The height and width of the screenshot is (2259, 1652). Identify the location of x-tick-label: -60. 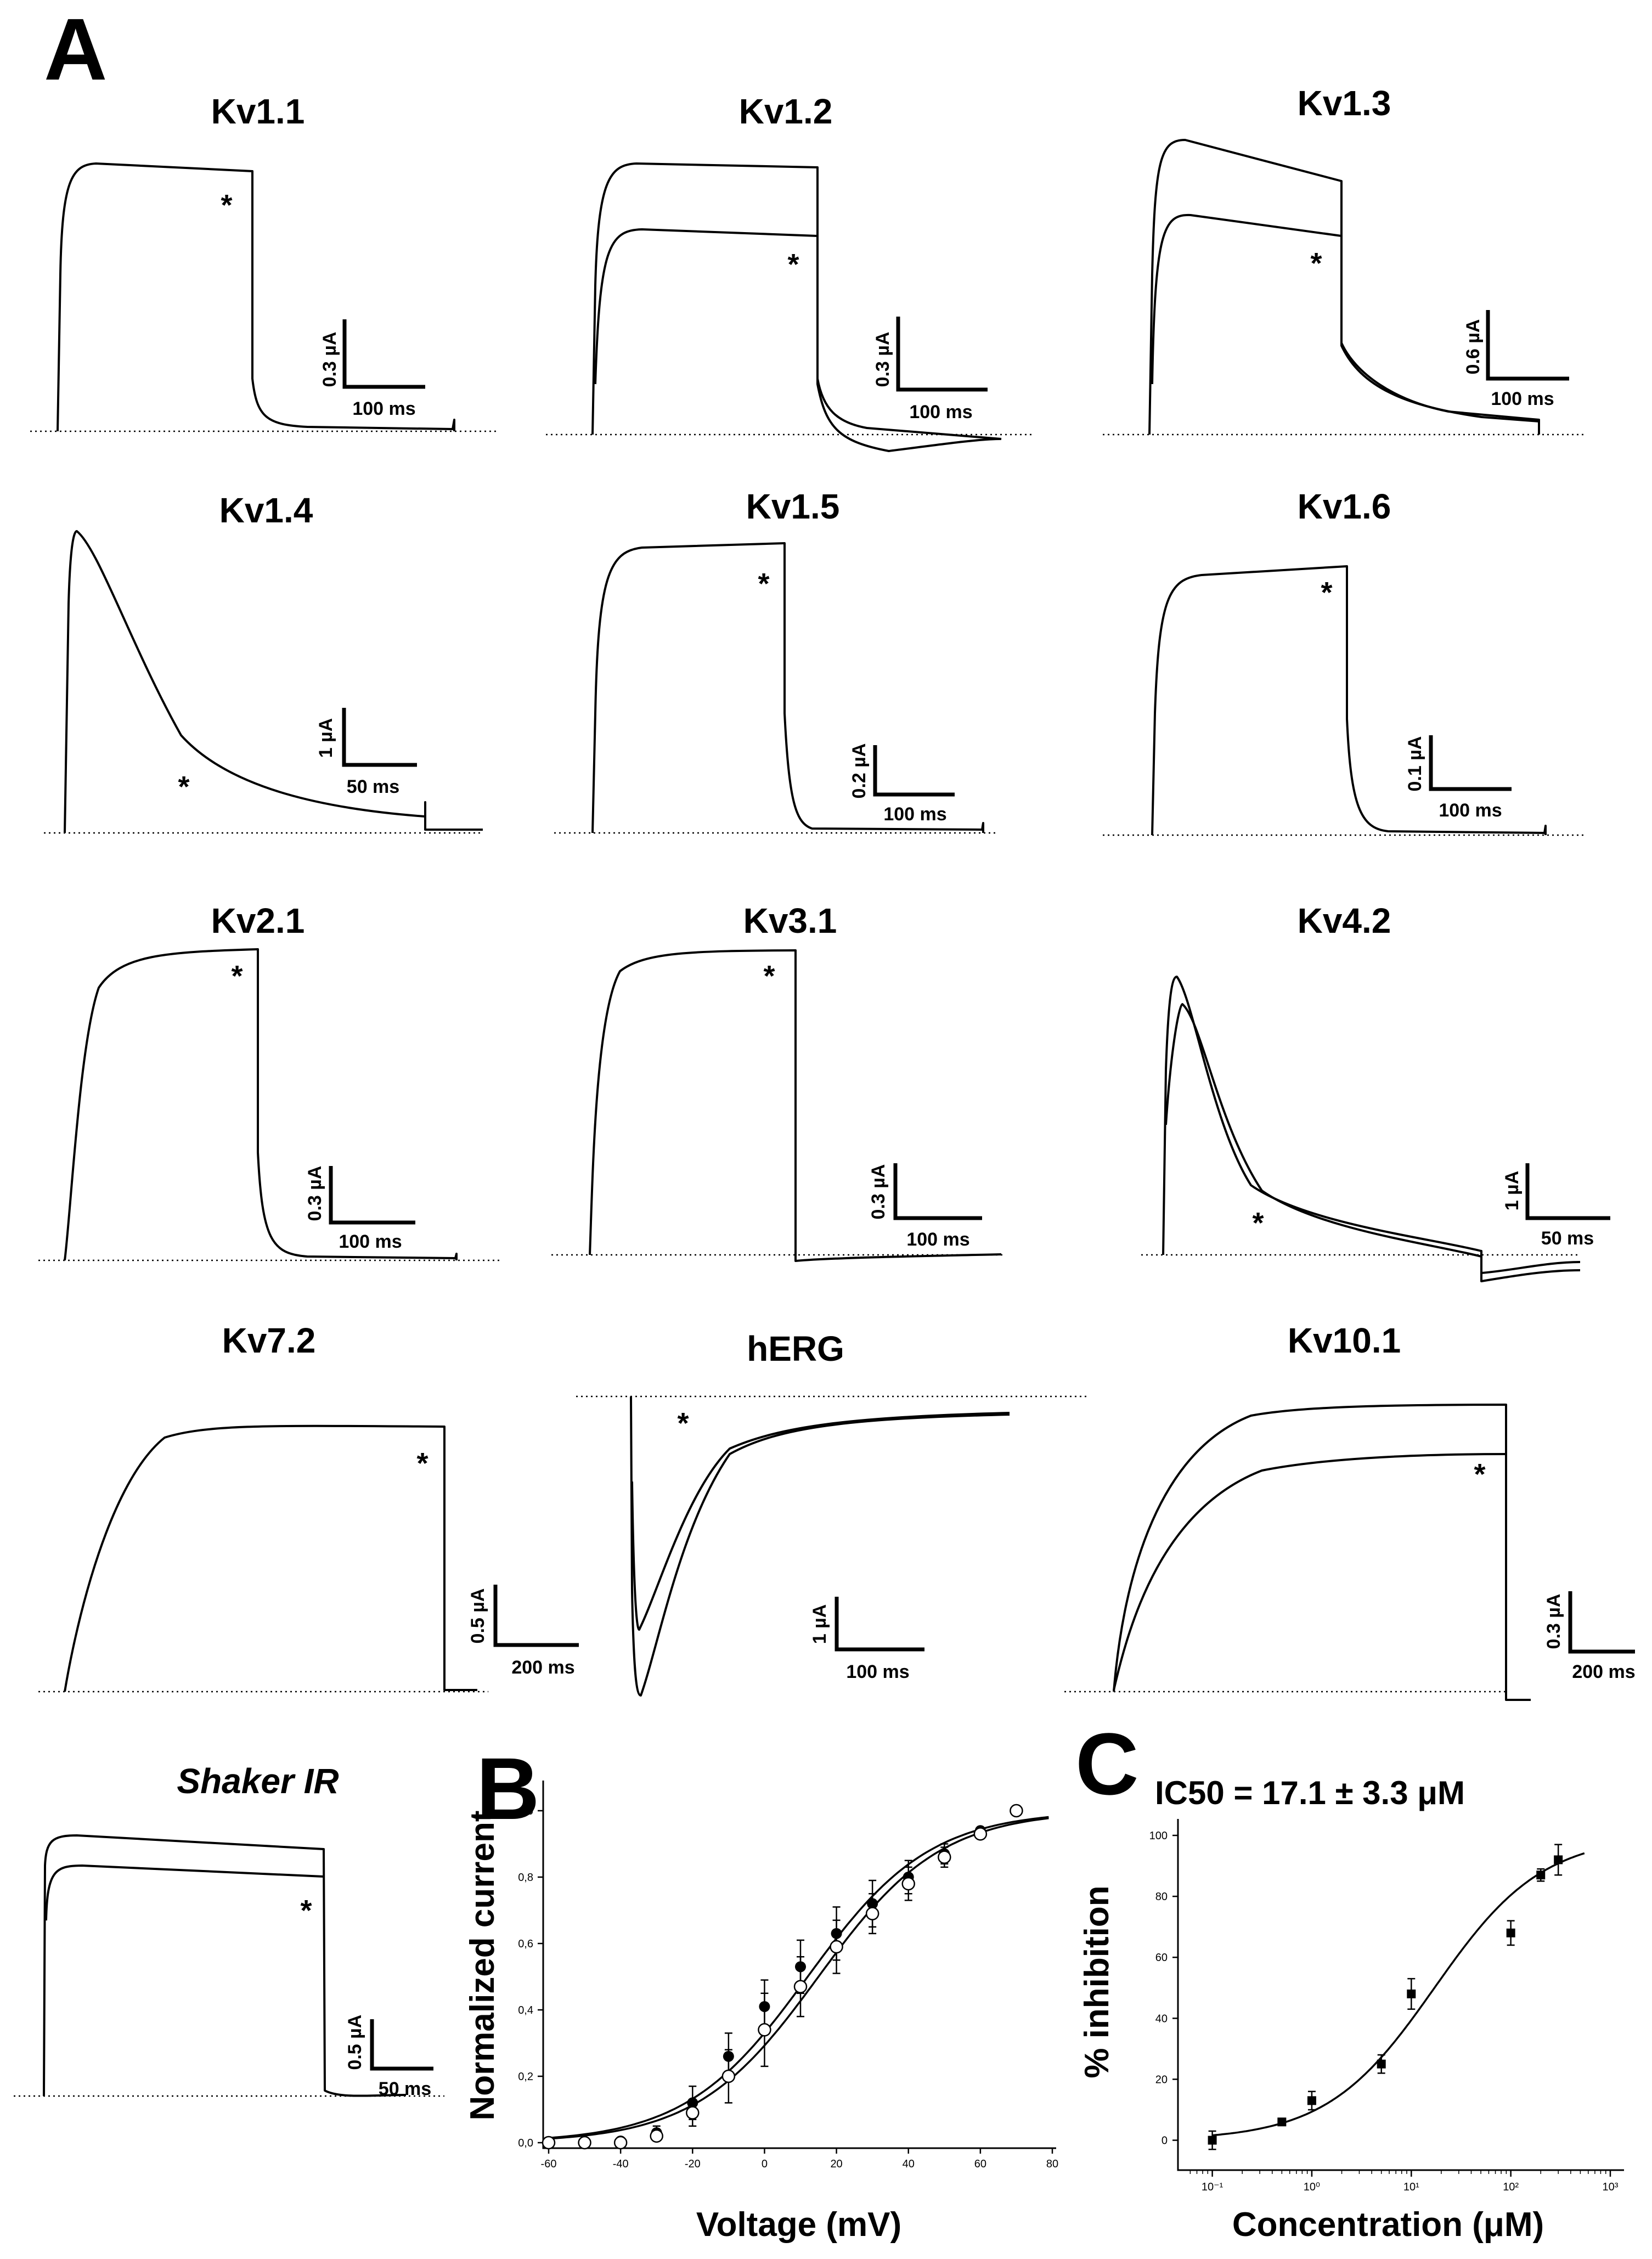
(549, 2164).